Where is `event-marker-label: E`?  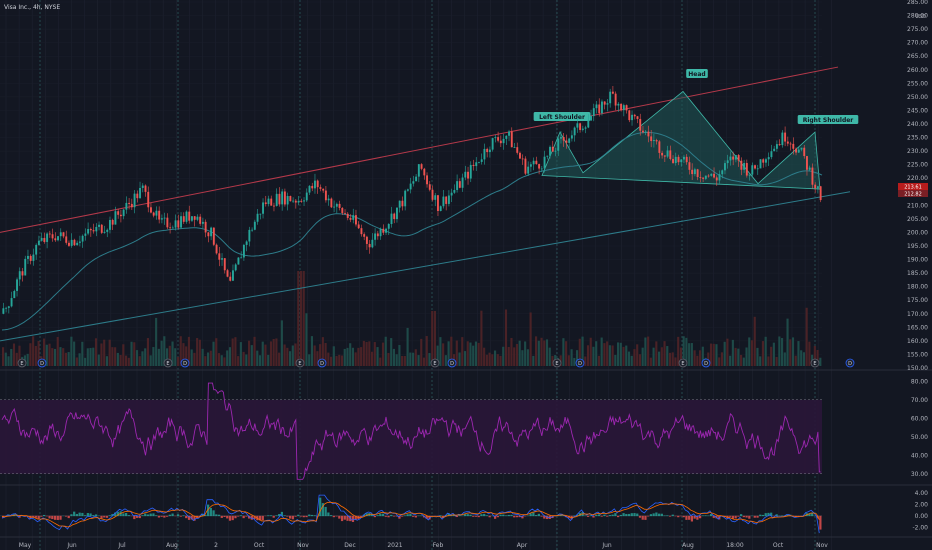
event-marker-label: E is located at coordinates (167, 364).